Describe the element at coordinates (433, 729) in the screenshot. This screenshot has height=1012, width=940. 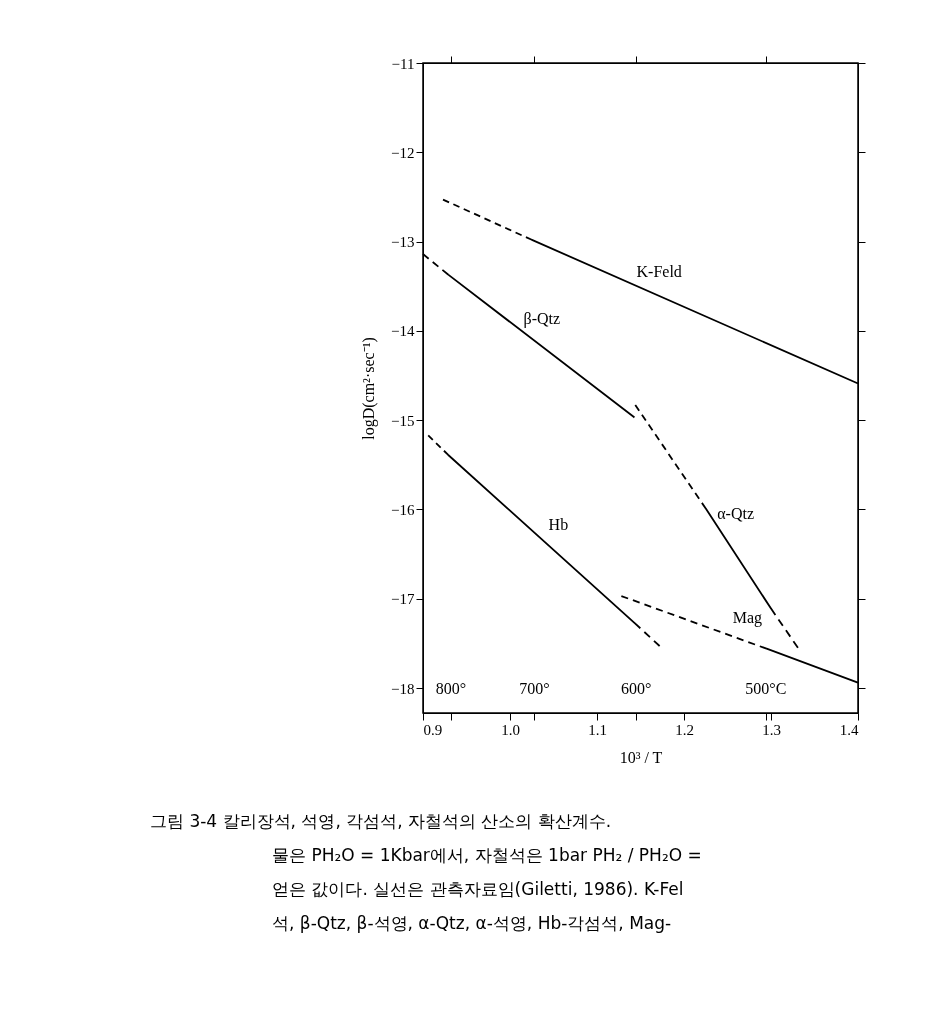
I see `x-tick-label: 0.9` at that location.